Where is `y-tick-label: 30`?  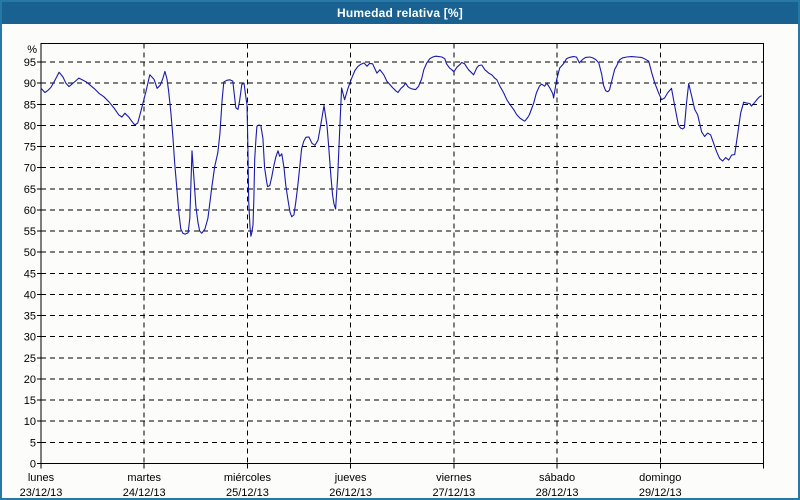
y-tick-label: 30 is located at coordinates (30, 338).